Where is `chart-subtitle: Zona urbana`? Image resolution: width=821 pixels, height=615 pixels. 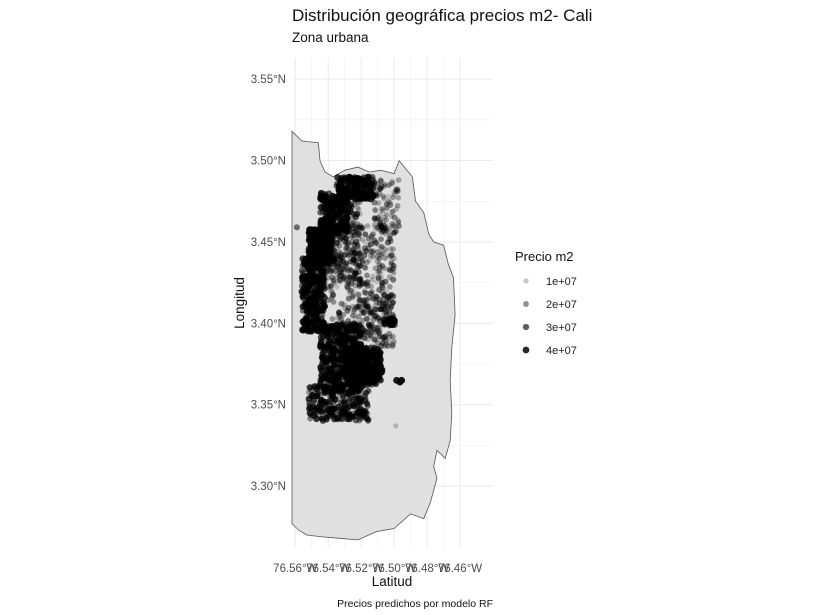
chart-subtitle: Zona urbana is located at coordinates (330, 37).